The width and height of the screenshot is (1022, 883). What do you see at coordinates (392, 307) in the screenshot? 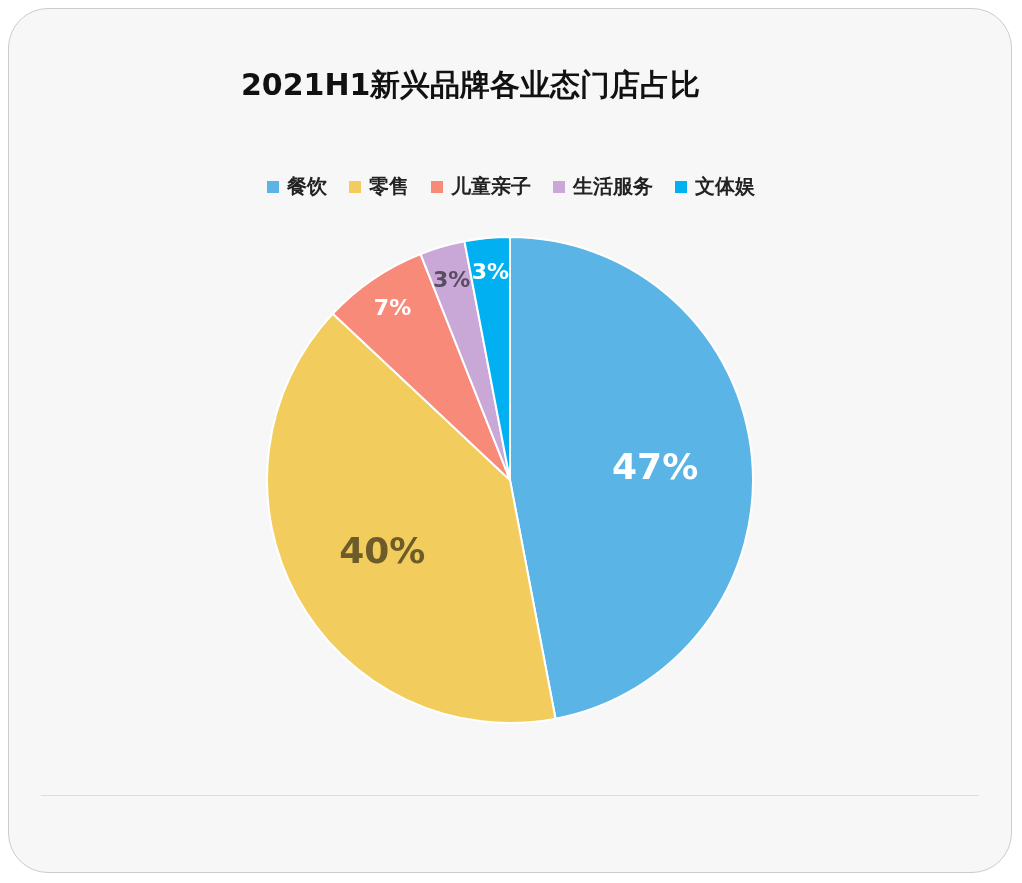
I see `data-label: 7%` at bounding box center [392, 307].